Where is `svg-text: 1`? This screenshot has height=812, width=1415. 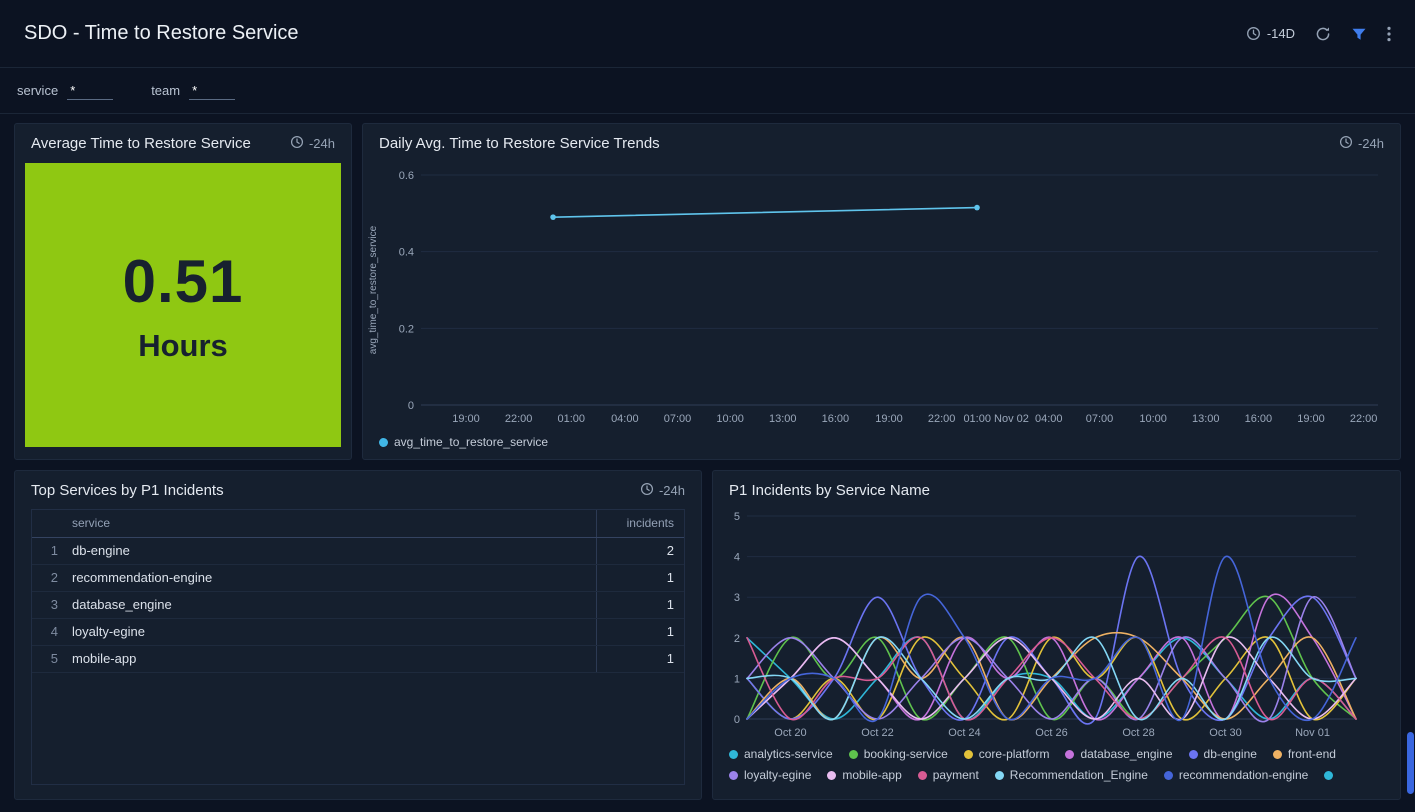 svg-text: 1 is located at coordinates (737, 679).